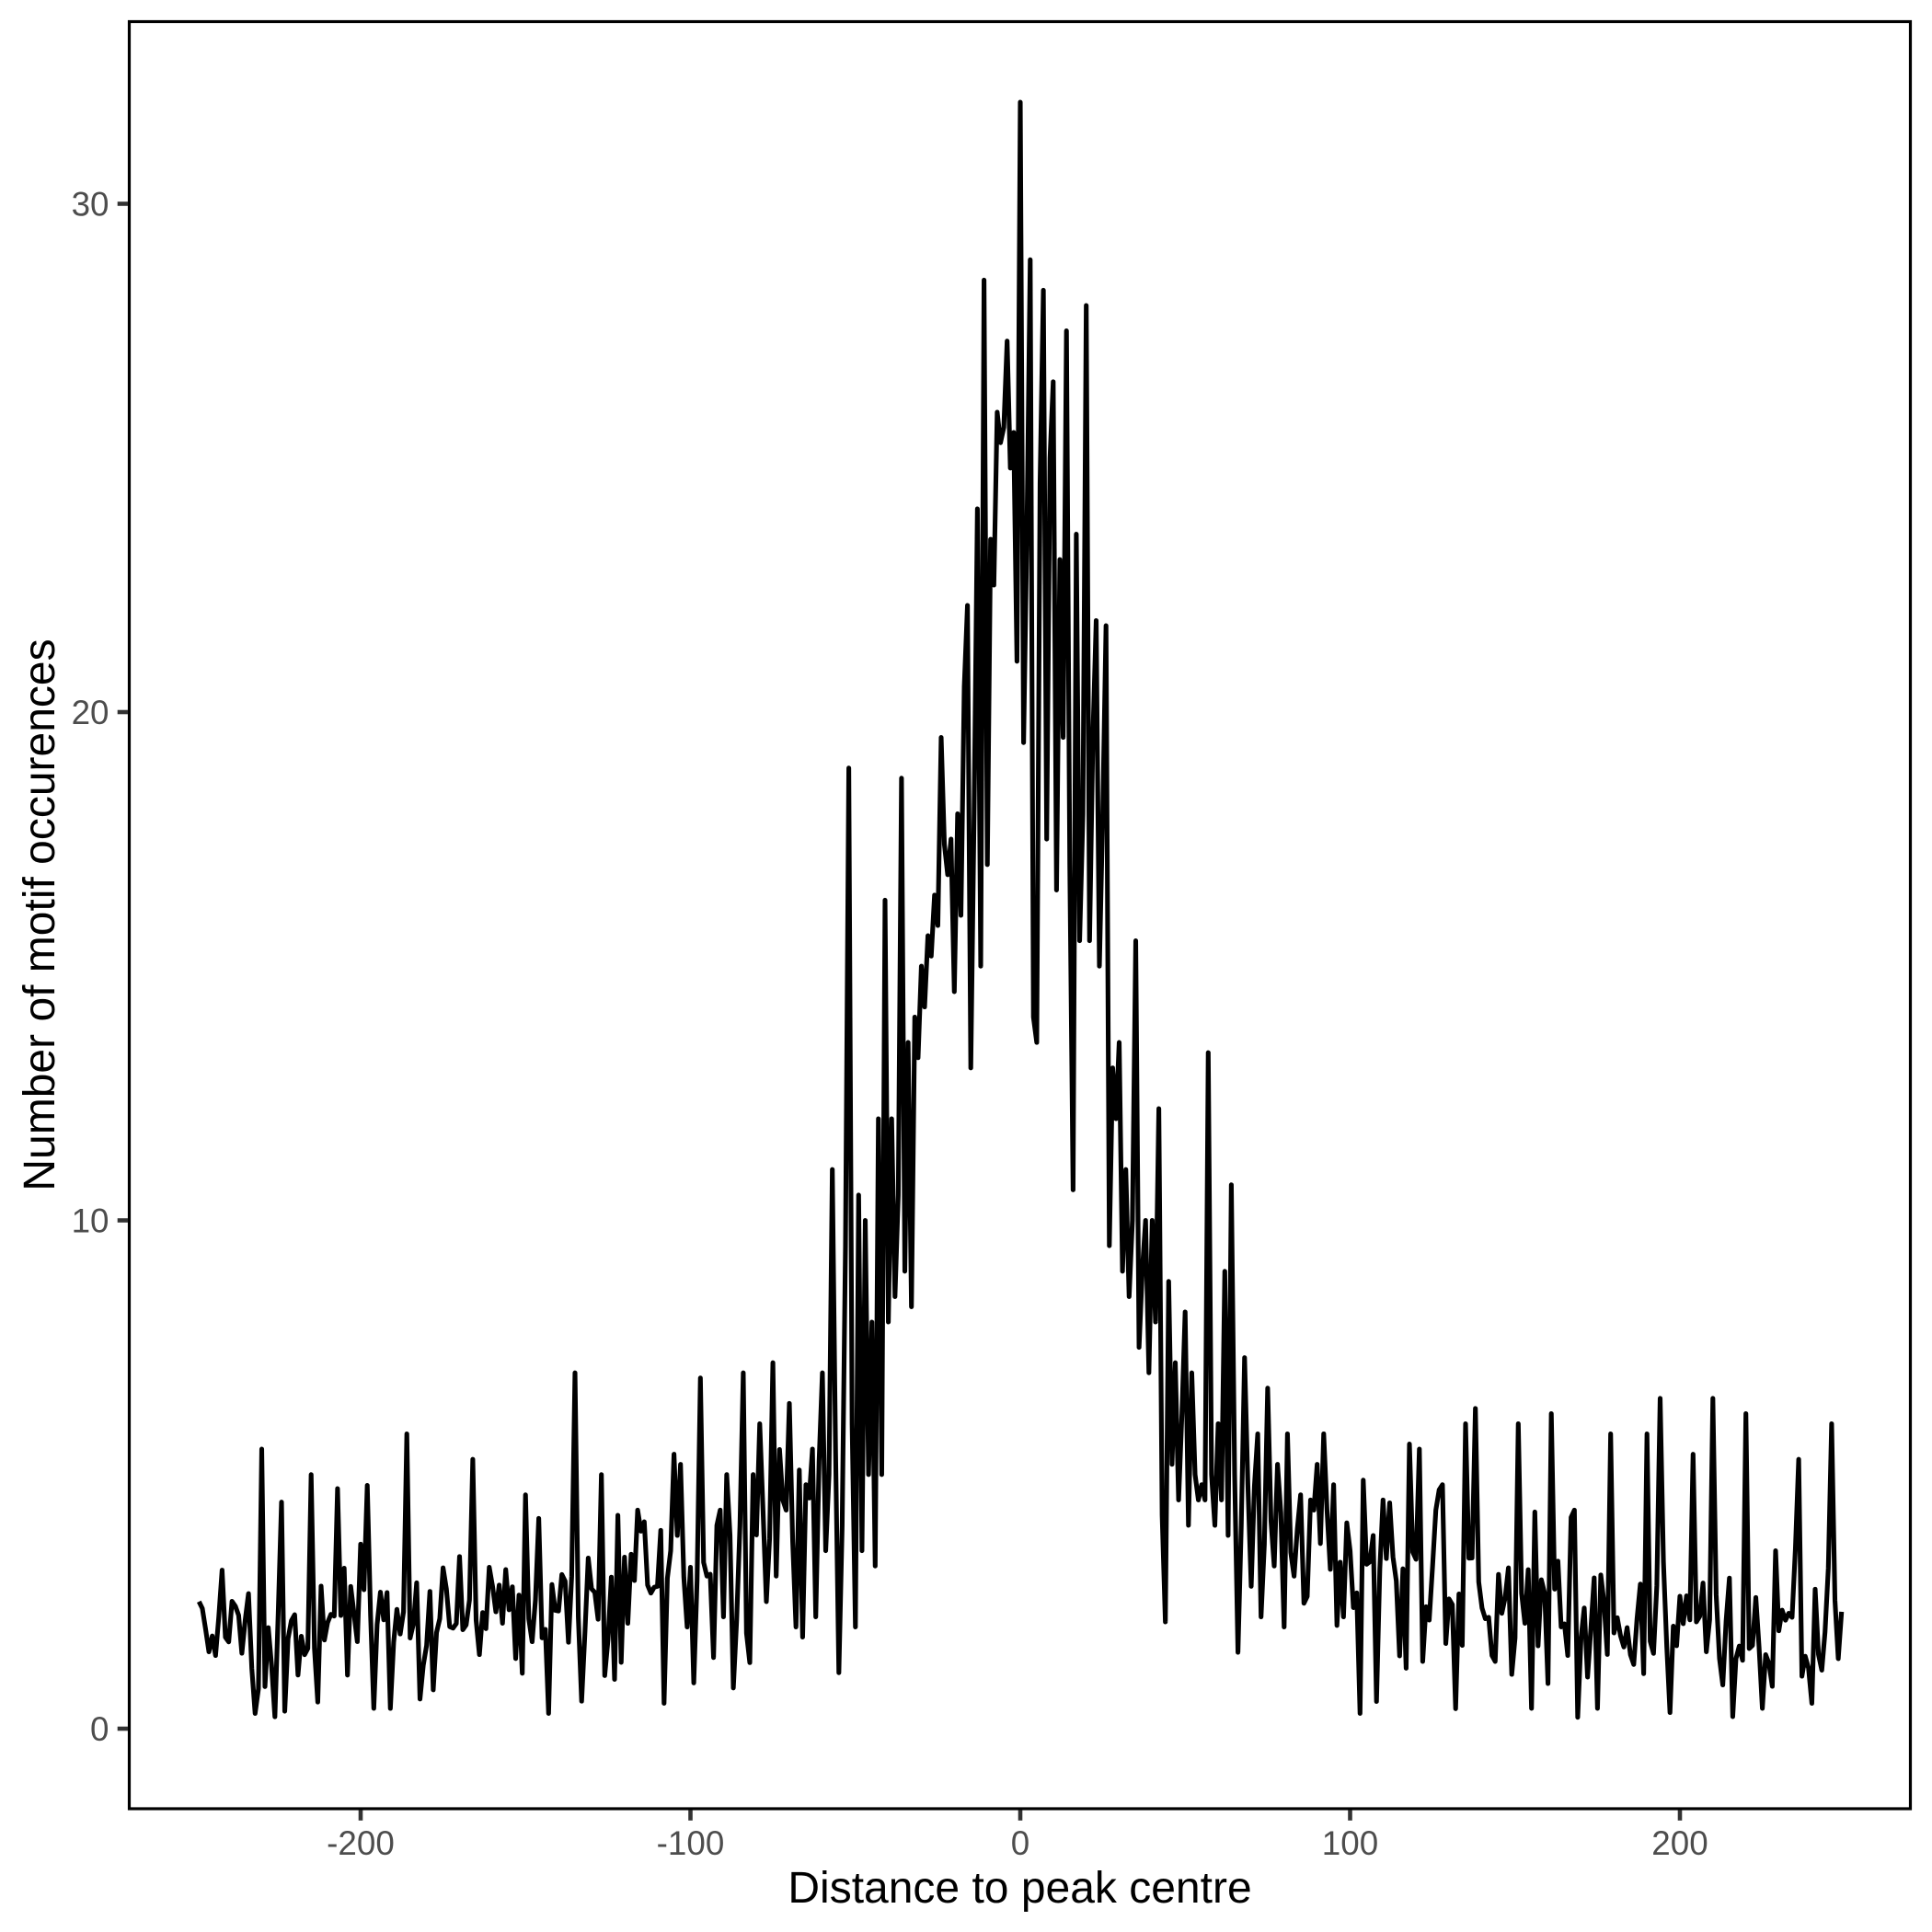 The image size is (1932, 1932). Describe the element at coordinates (90, 205) in the screenshot. I see `svg-text: 30` at that location.